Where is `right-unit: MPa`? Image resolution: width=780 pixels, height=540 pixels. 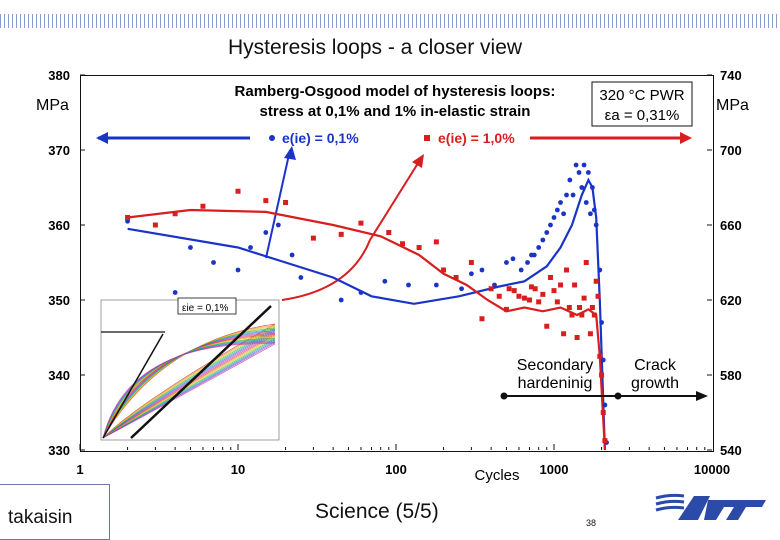
right-unit: MPa is located at coordinates (732, 105).